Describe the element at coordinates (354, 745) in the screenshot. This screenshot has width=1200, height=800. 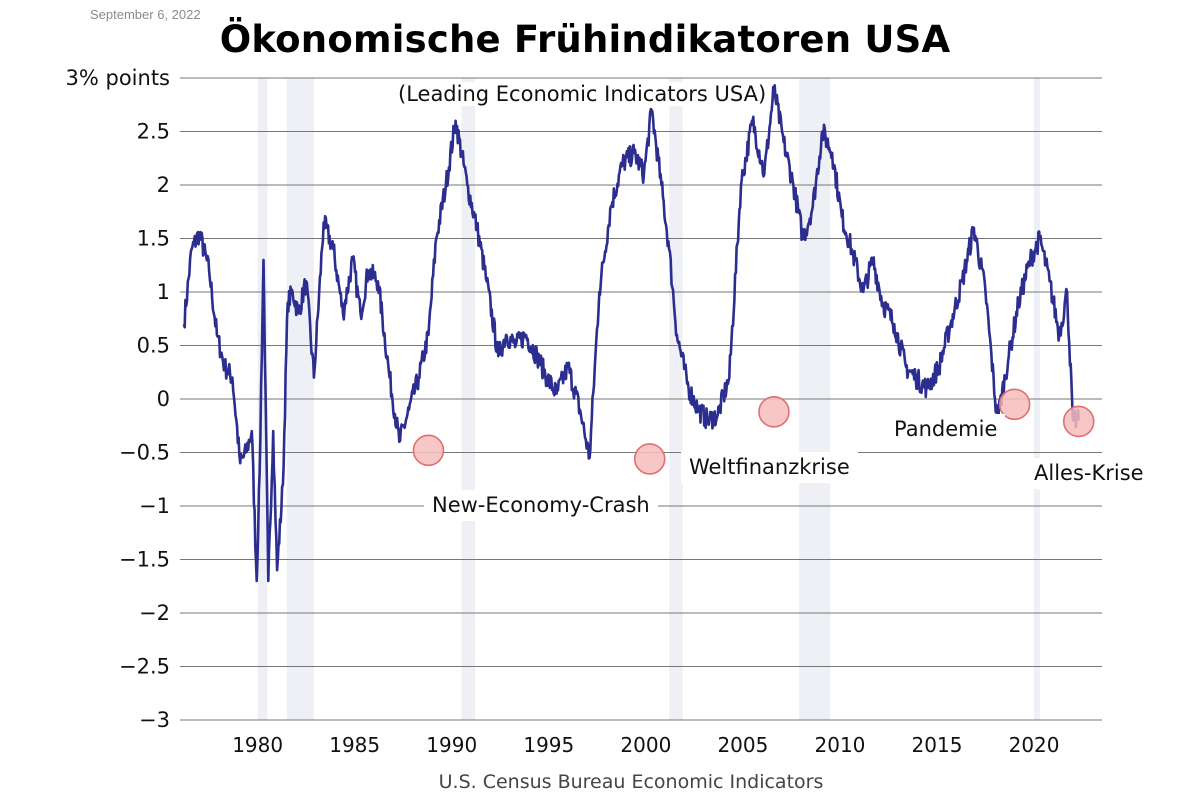
I see `x-tick-label: 1985` at that location.